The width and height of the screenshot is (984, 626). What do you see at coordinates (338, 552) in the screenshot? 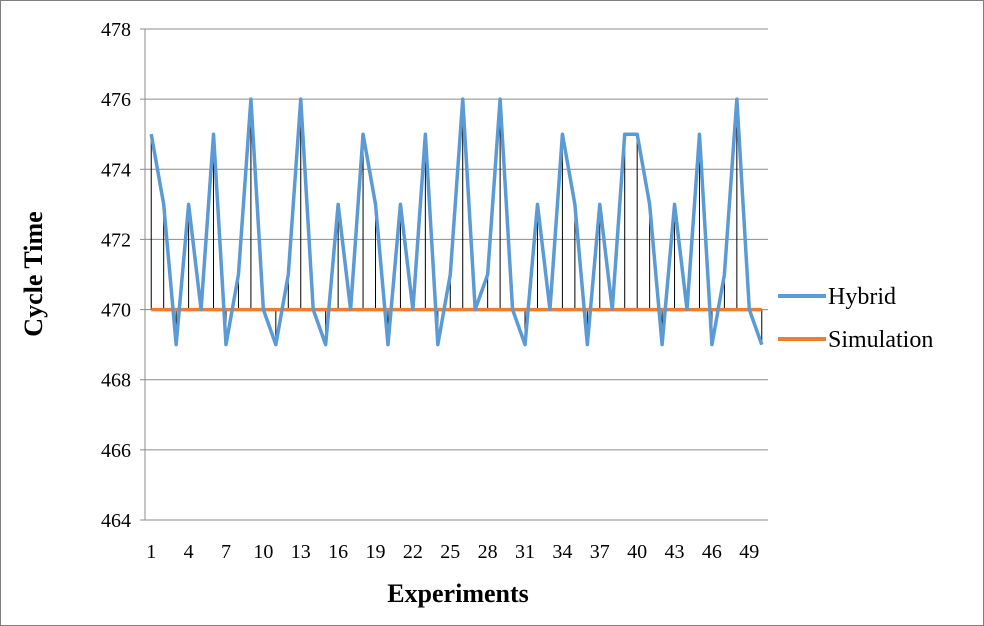
I see `x-tick-label: 16` at bounding box center [338, 552].